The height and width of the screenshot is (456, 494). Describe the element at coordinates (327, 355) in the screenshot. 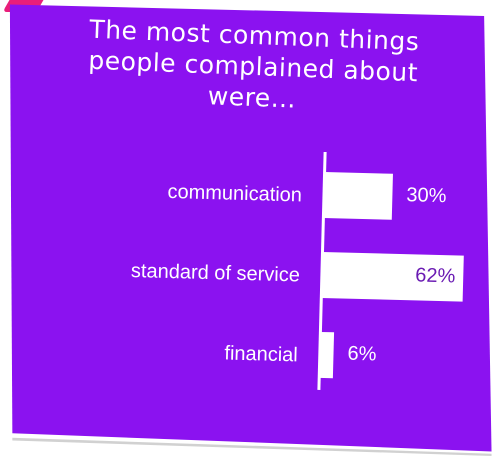

I see `bar-financial` at that location.